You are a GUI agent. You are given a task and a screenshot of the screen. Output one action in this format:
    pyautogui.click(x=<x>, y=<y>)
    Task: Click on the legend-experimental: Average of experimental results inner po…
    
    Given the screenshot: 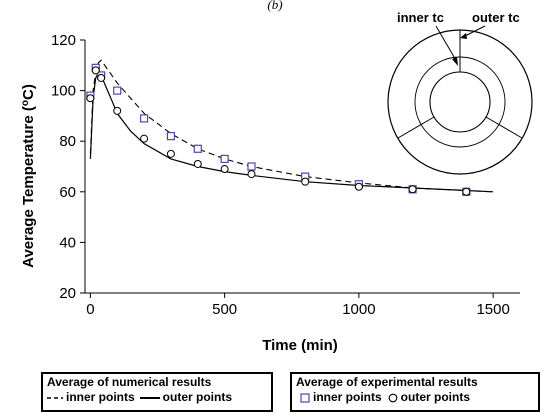 What is the action you would take?
    pyautogui.click(x=415, y=392)
    